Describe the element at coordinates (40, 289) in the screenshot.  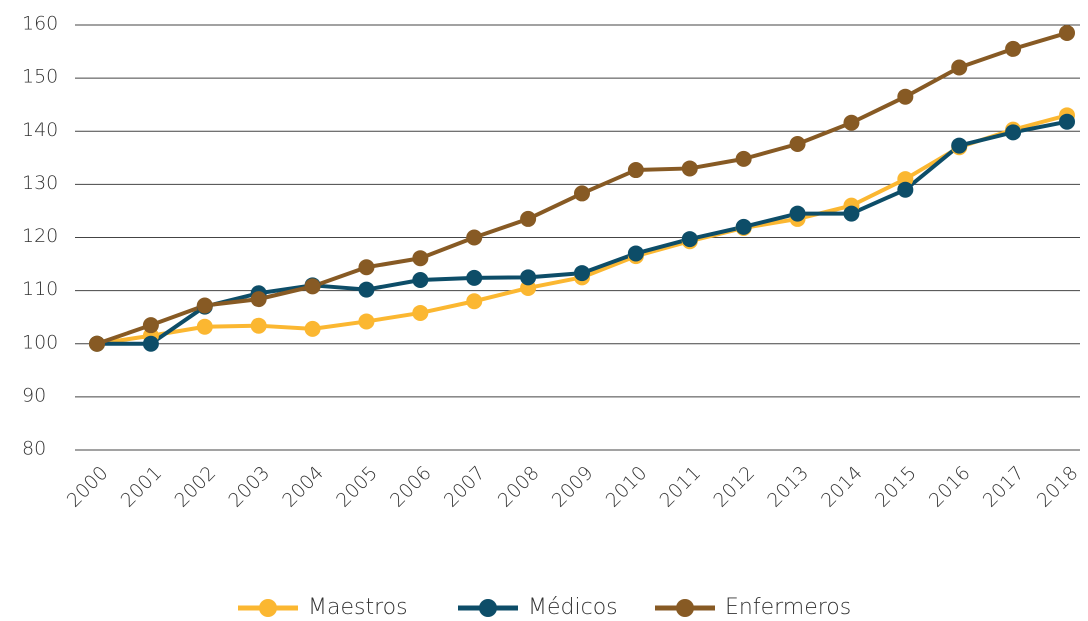
I see `y-tick-label: 110` at that location.